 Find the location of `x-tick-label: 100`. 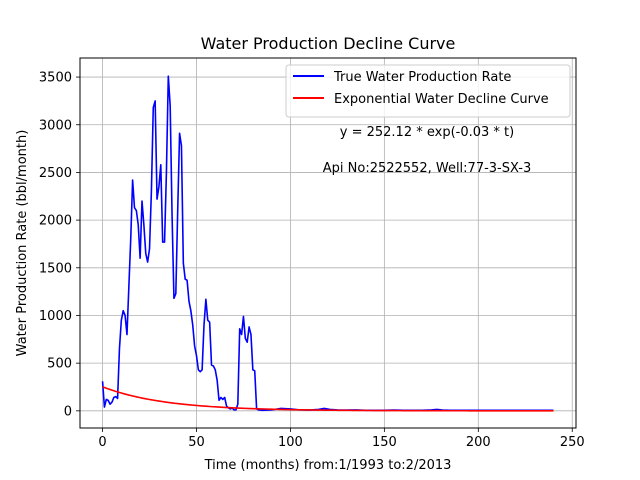

x-tick-label: 100 is located at coordinates (290, 442).